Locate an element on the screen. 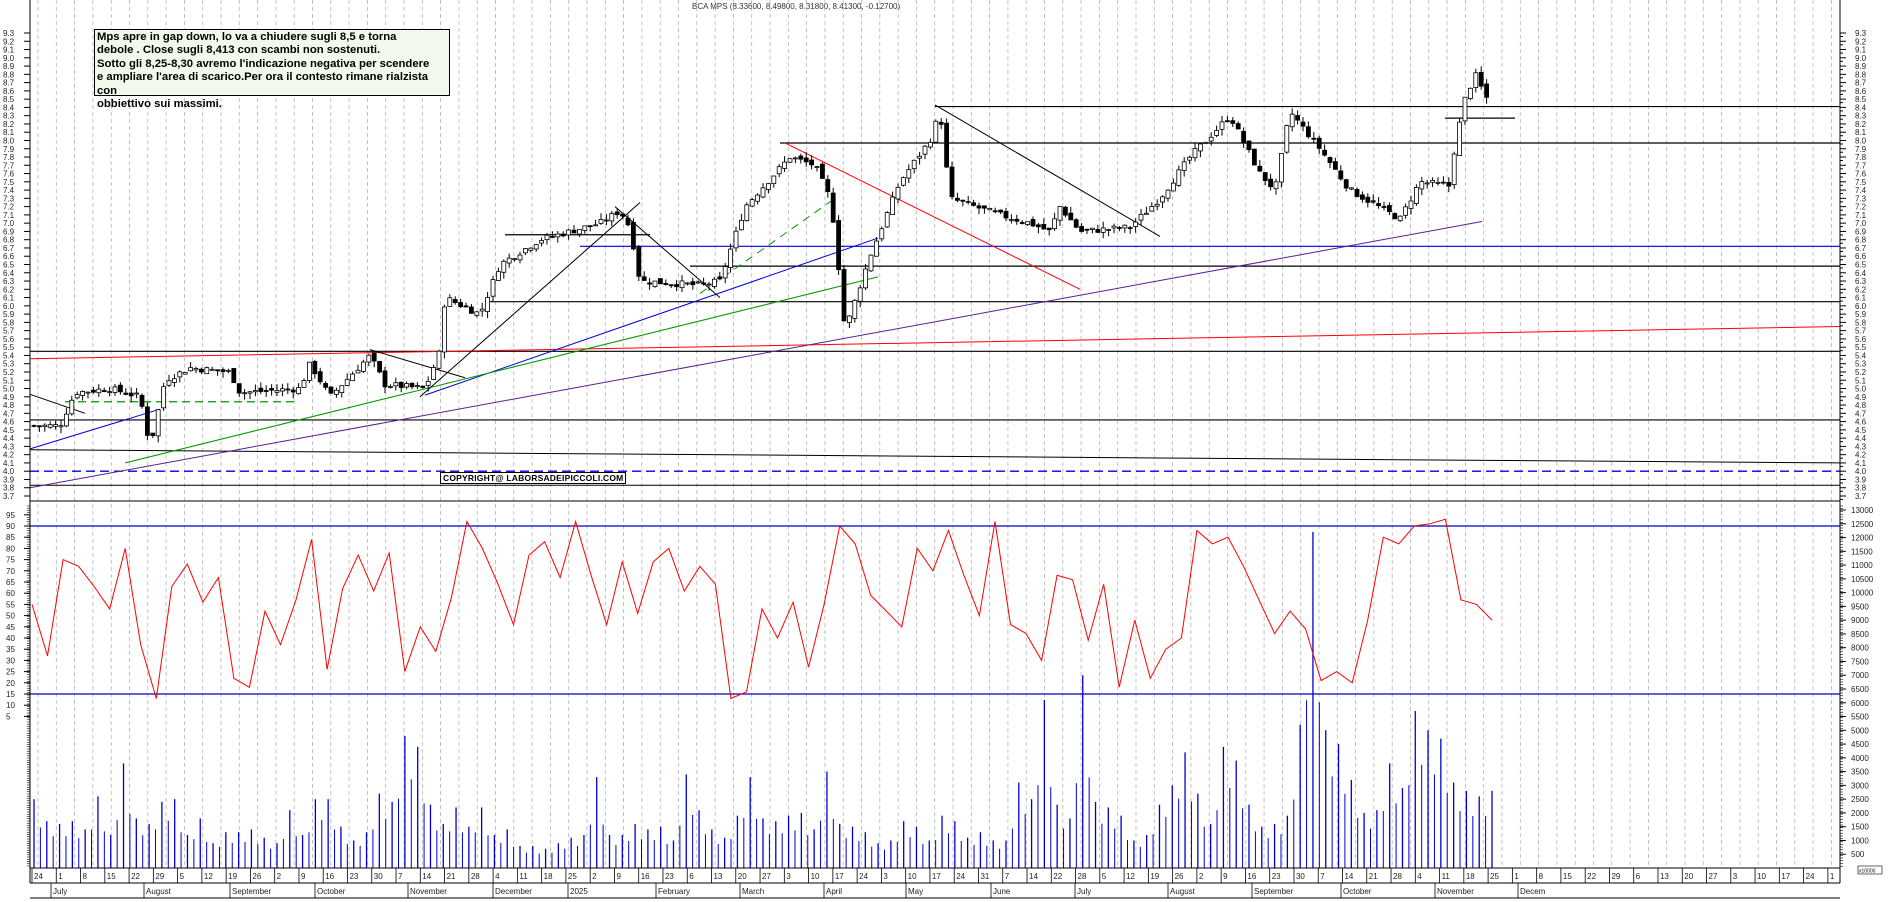 This screenshot has width=1890, height=902. svg-text: 6.4 is located at coordinates (1861, 273).